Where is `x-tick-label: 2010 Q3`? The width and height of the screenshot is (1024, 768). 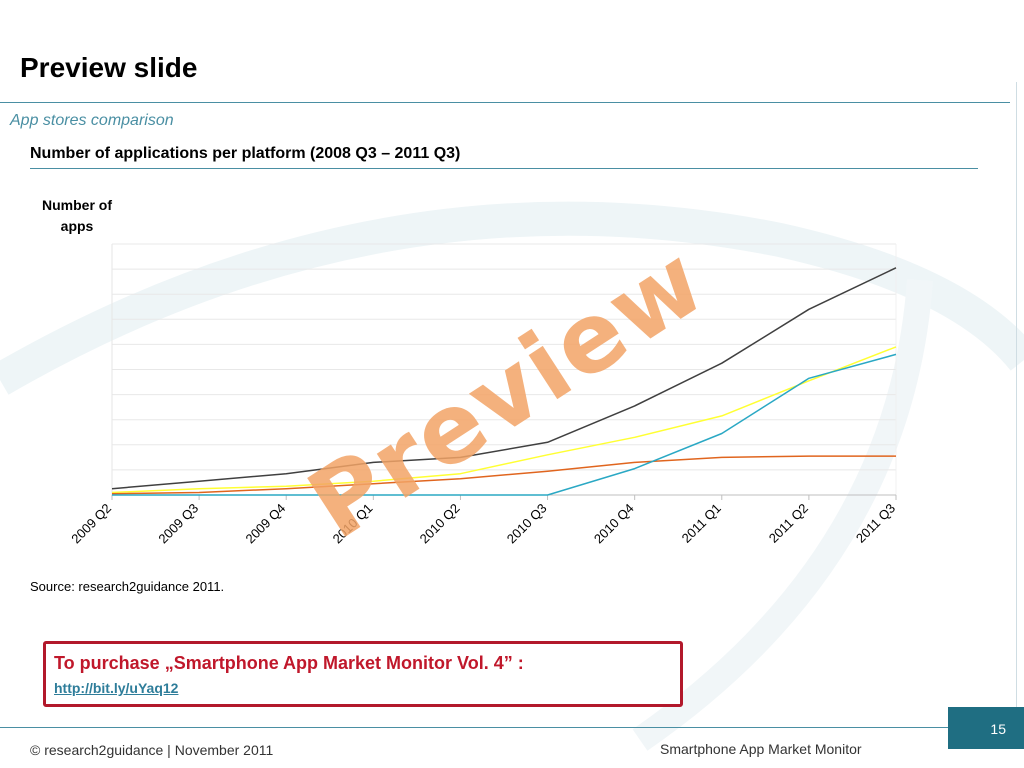 x-tick-label: 2010 Q3 is located at coordinates (527, 524).